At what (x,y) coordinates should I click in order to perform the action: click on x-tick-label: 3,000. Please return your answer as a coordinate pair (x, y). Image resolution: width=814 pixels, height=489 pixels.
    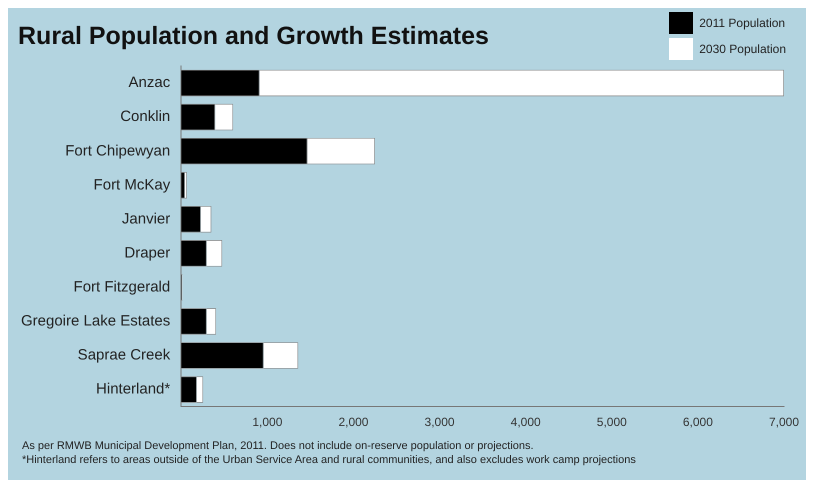
    Looking at the image, I should click on (439, 422).